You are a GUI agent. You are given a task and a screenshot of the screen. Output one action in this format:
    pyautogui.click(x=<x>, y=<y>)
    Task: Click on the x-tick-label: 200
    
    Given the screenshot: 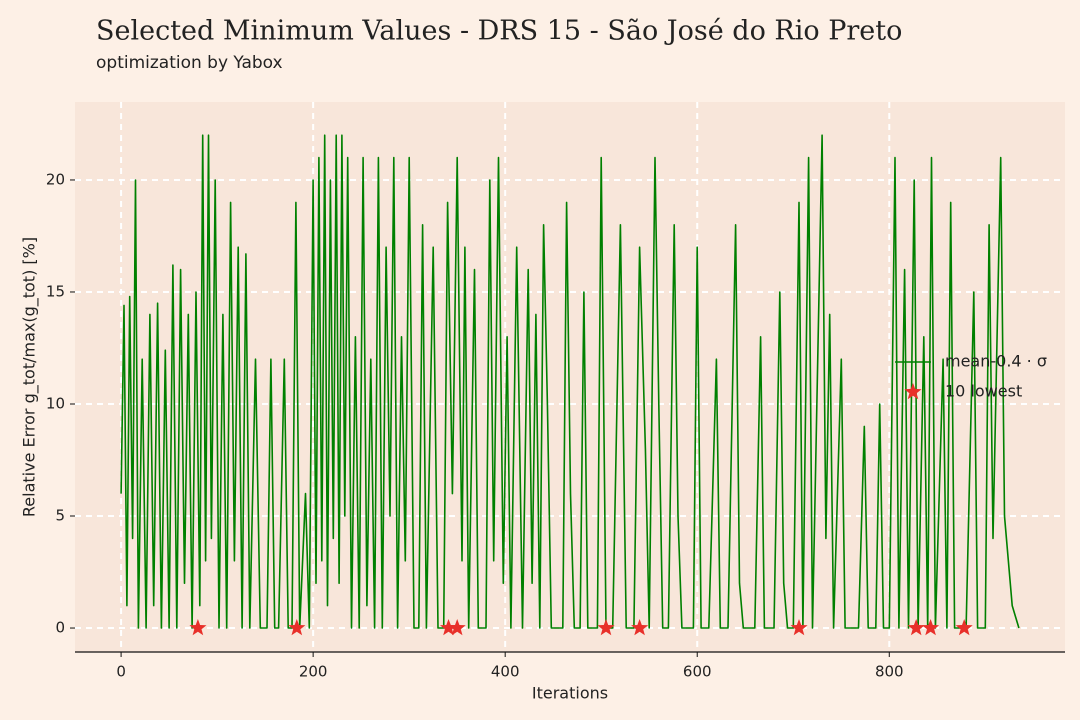 What is the action you would take?
    pyautogui.click(x=313, y=672)
    